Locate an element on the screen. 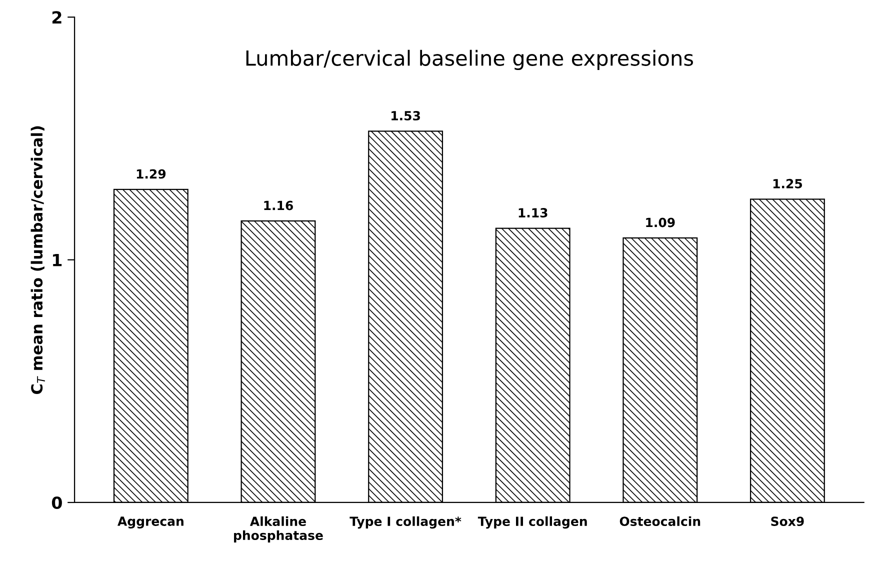 The width and height of the screenshot is (877, 571). x-tick-label: Type II collagen is located at coordinates (532, 522).